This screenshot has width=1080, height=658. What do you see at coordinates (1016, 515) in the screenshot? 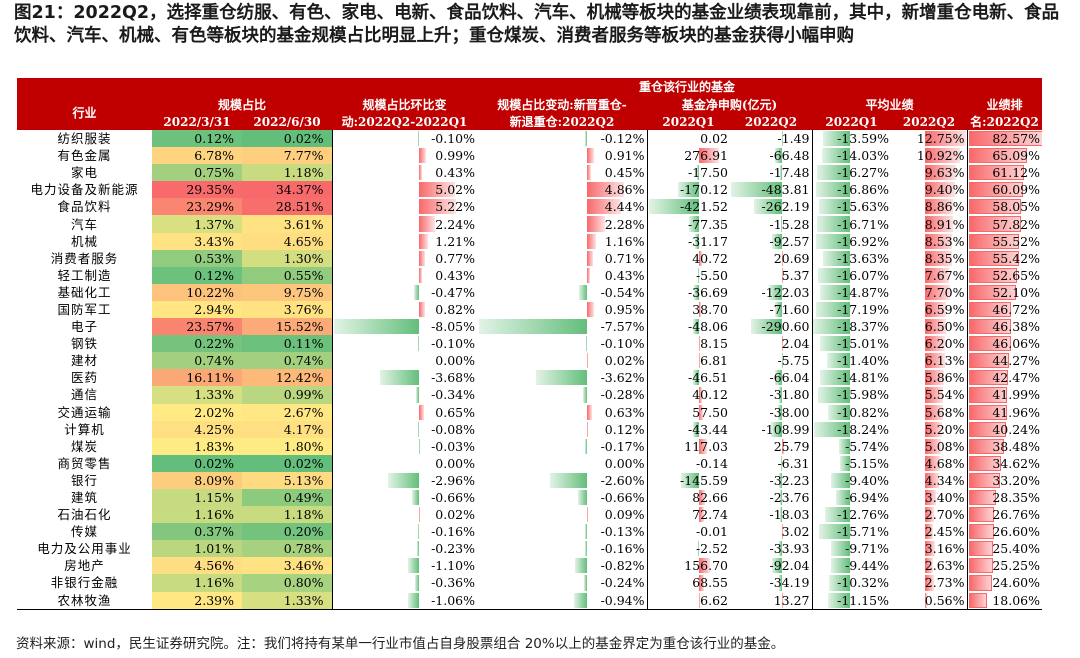
I see `r-value: 26.76%` at bounding box center [1016, 515].